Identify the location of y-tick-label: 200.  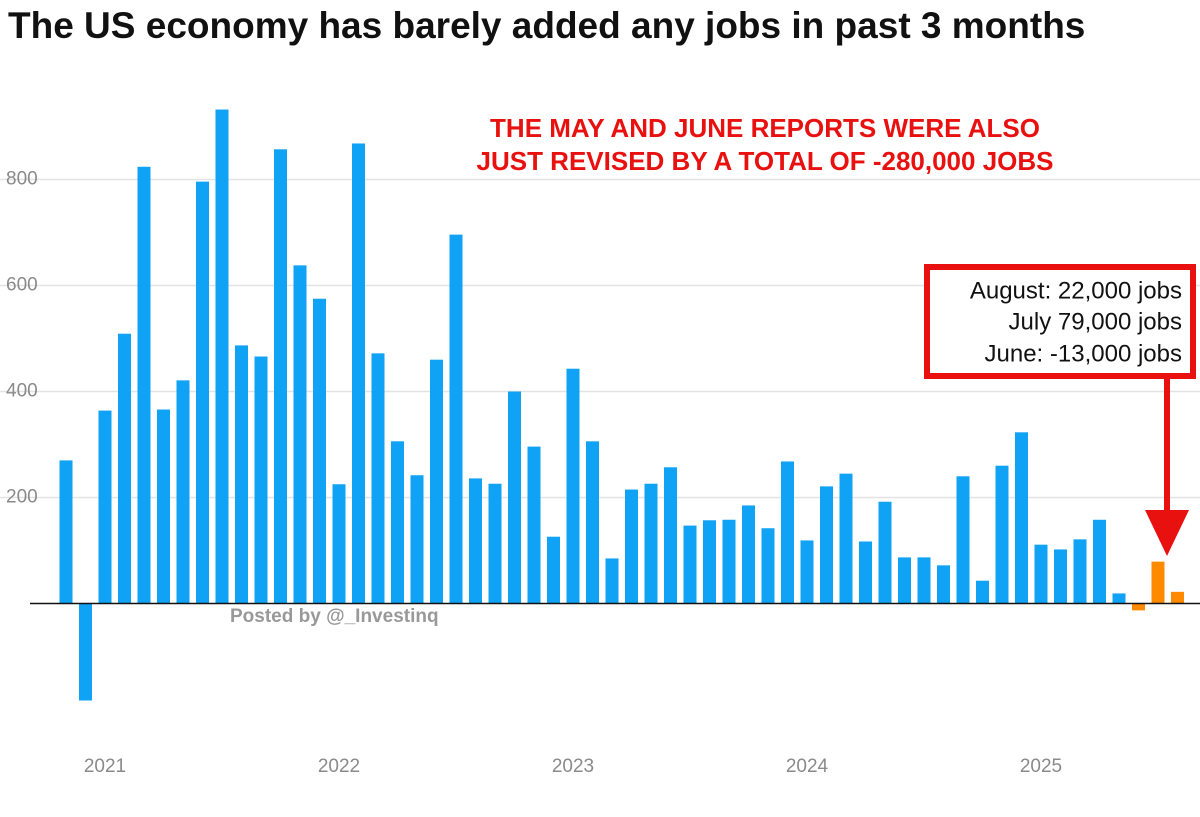
(22, 497).